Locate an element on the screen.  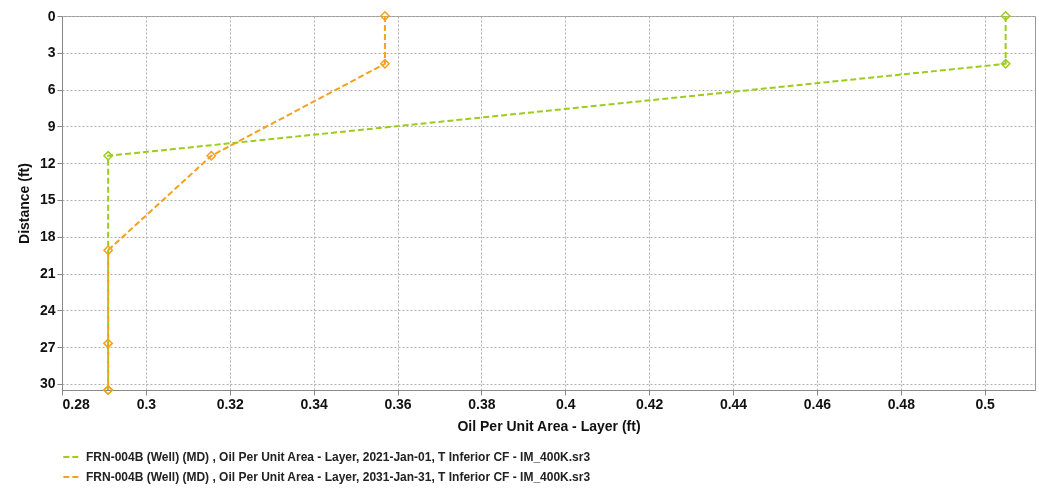
y-tick-label: 30 is located at coordinates (47, 383).